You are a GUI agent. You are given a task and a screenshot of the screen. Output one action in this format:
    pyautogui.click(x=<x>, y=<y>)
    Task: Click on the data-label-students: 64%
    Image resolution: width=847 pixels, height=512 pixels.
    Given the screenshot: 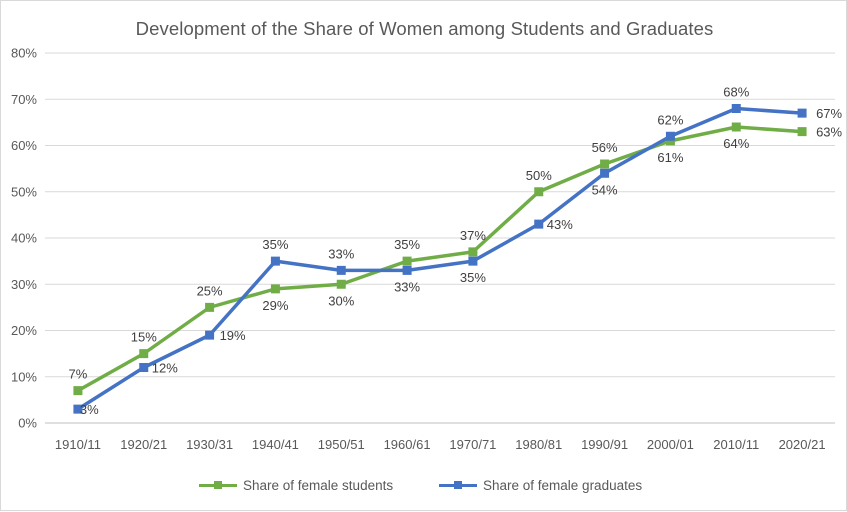 What is the action you would take?
    pyautogui.click(x=736, y=143)
    